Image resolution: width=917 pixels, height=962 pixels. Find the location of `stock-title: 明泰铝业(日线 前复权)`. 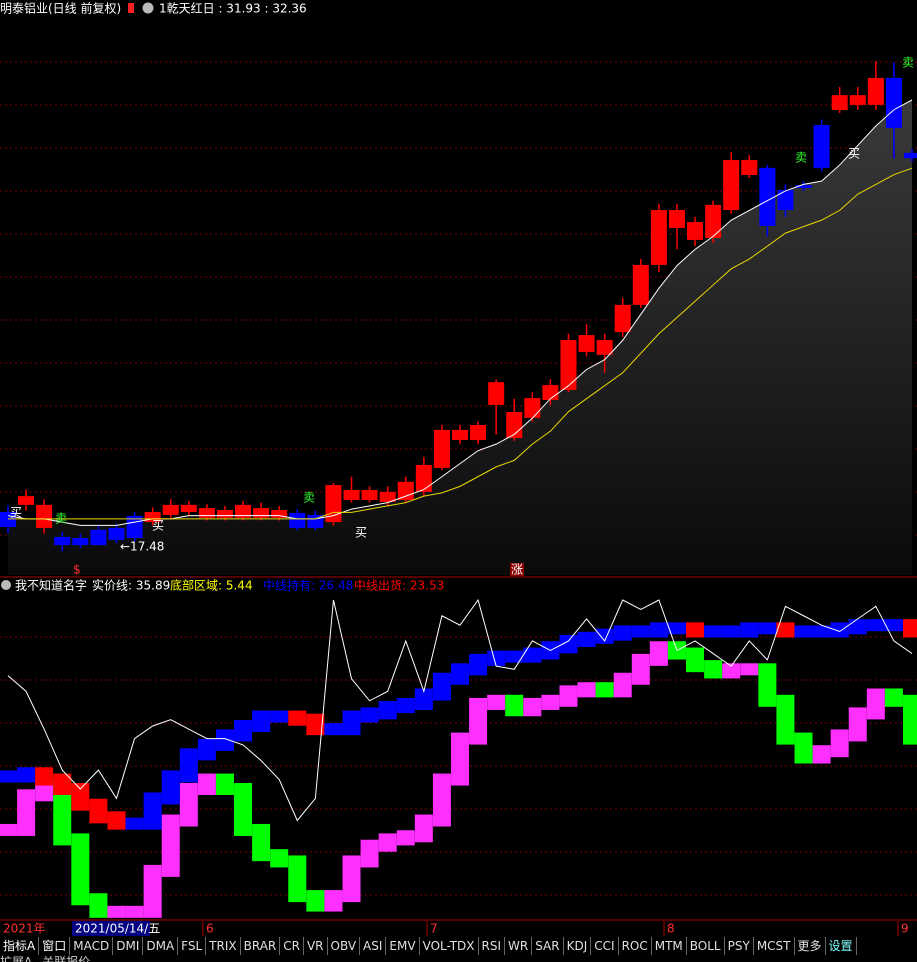

stock-title: 明泰铝业(日线 前复权) is located at coordinates (60, 8).